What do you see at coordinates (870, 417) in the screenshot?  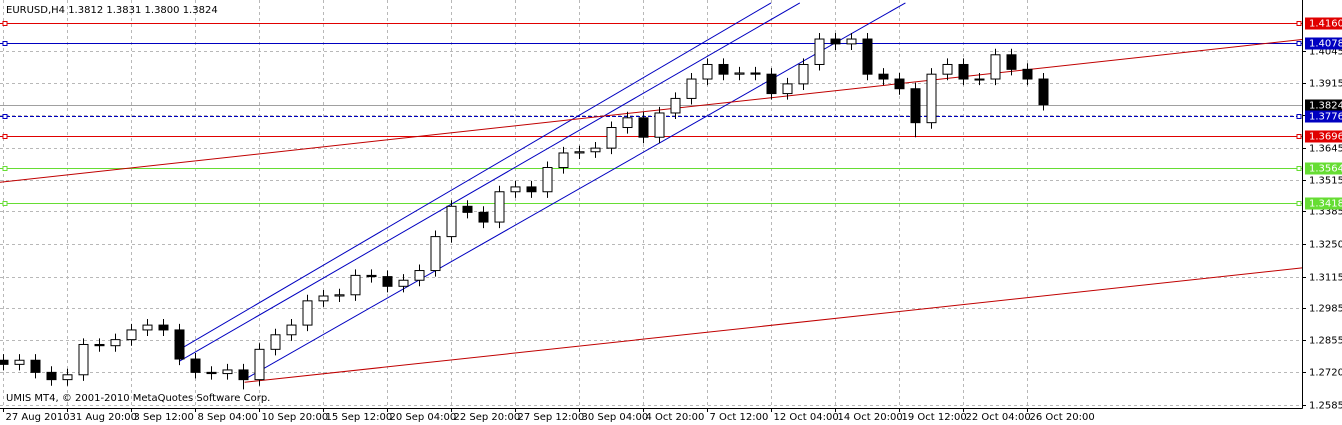 I see `x-tick-label: 14 Oct 20:00` at bounding box center [870, 417].